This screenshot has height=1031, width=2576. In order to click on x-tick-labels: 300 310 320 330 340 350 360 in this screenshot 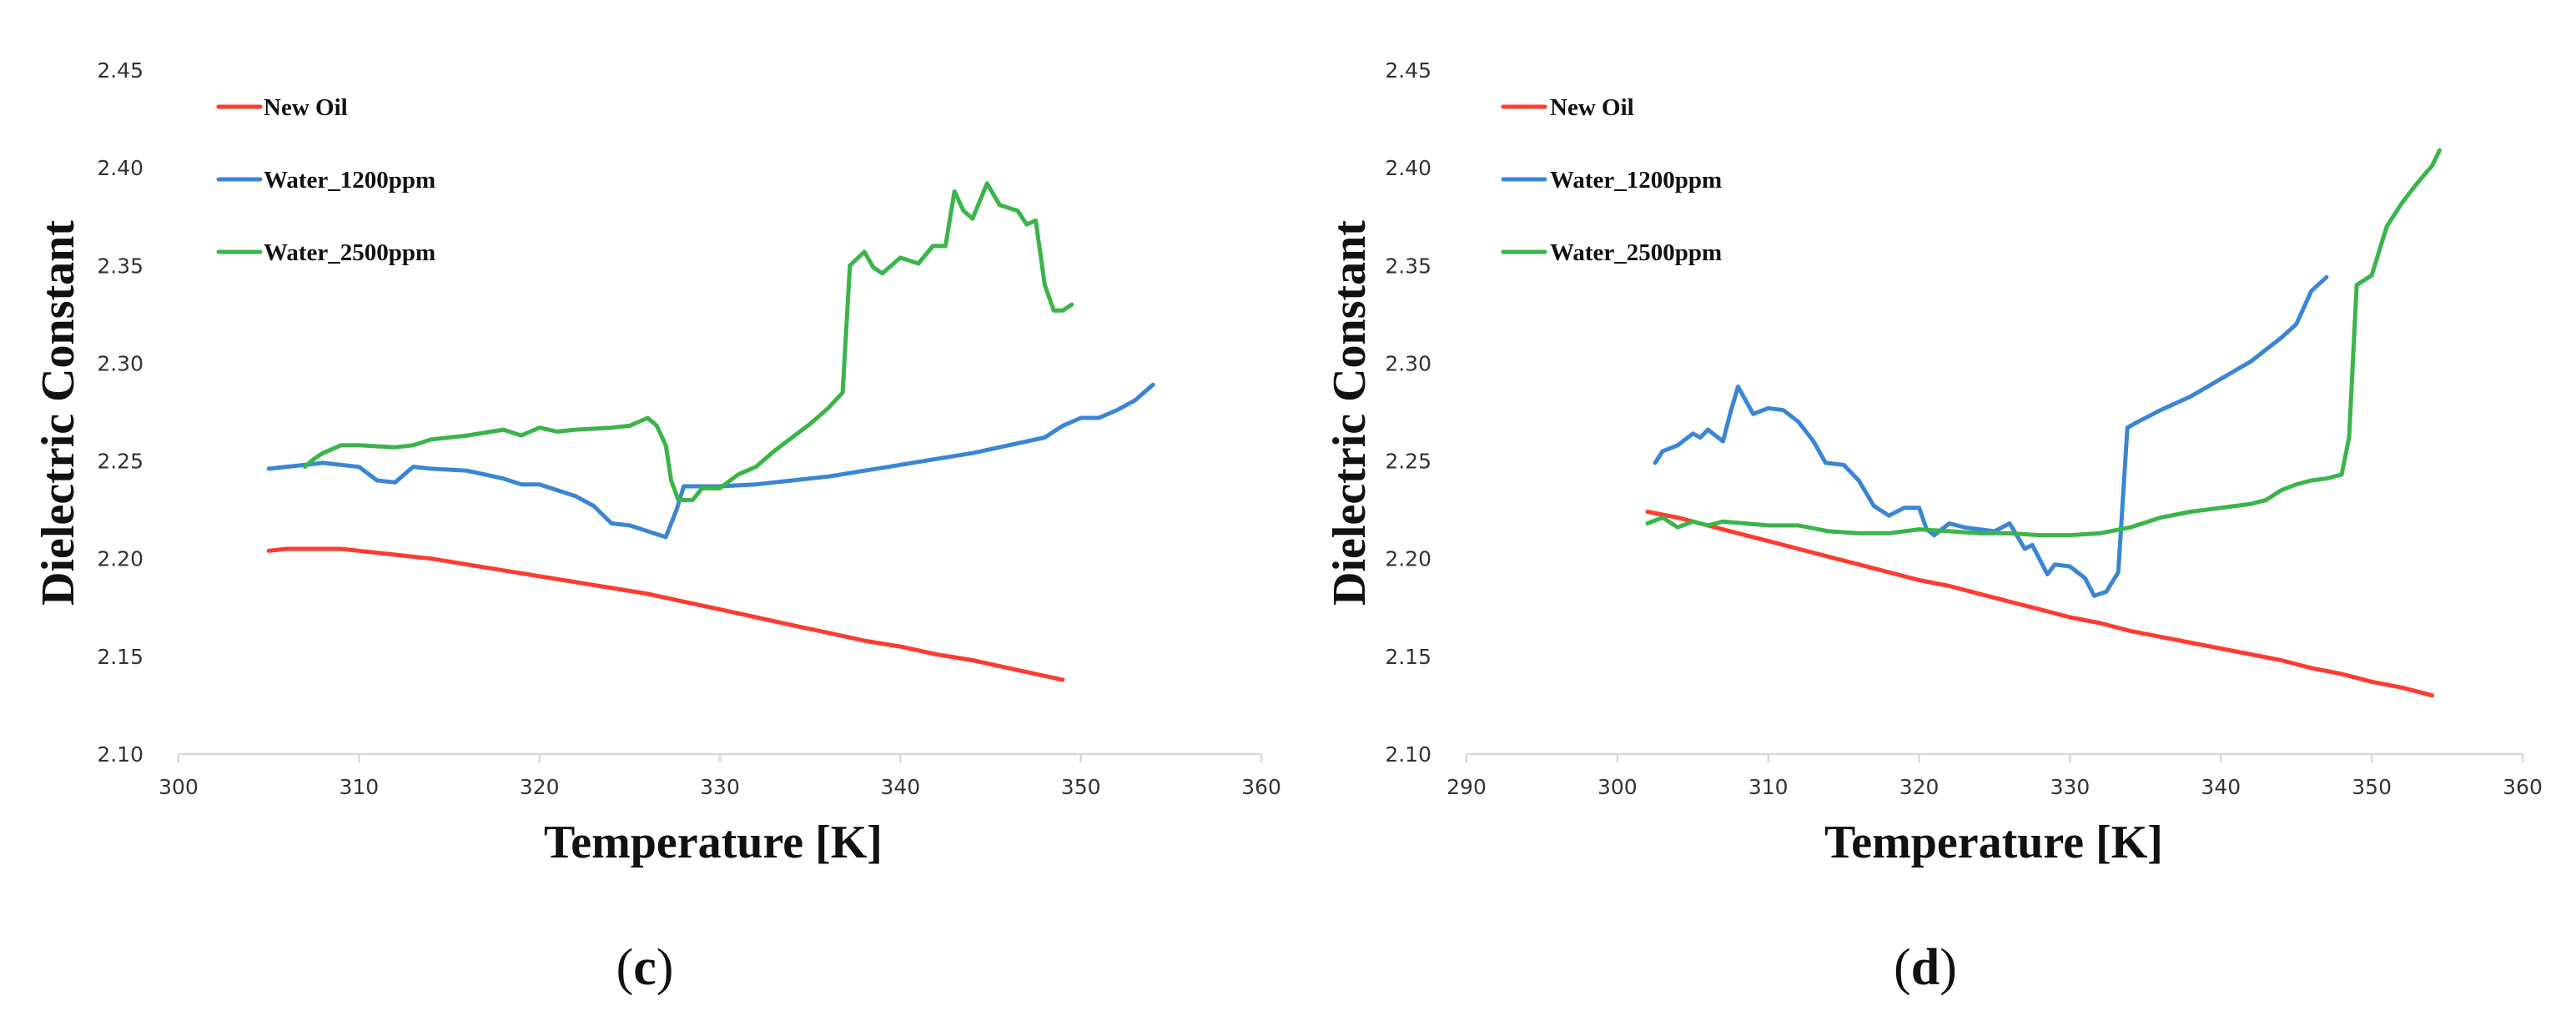, I will do `click(719, 787)`.